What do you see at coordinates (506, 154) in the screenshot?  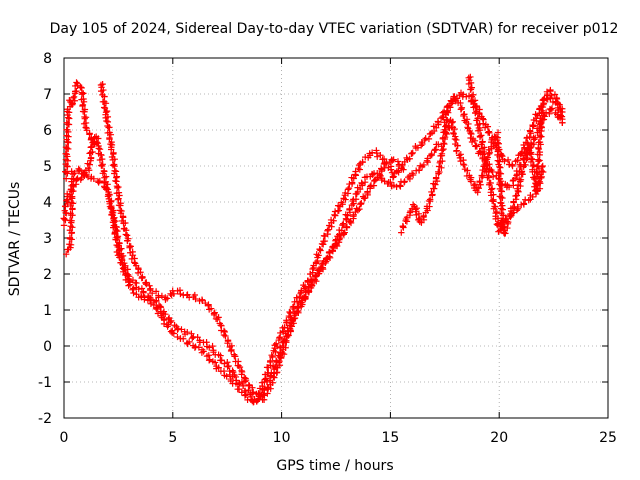 I see `series-trace-h` at bounding box center [506, 154].